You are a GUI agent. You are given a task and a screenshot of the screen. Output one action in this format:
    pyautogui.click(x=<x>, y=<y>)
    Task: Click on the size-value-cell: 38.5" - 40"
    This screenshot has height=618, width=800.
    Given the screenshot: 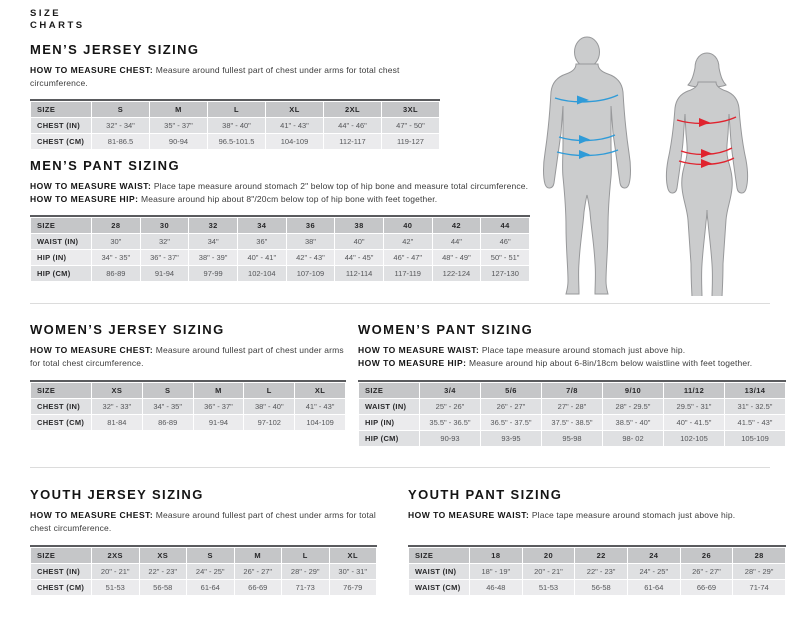 What is the action you would take?
    pyautogui.click(x=633, y=422)
    